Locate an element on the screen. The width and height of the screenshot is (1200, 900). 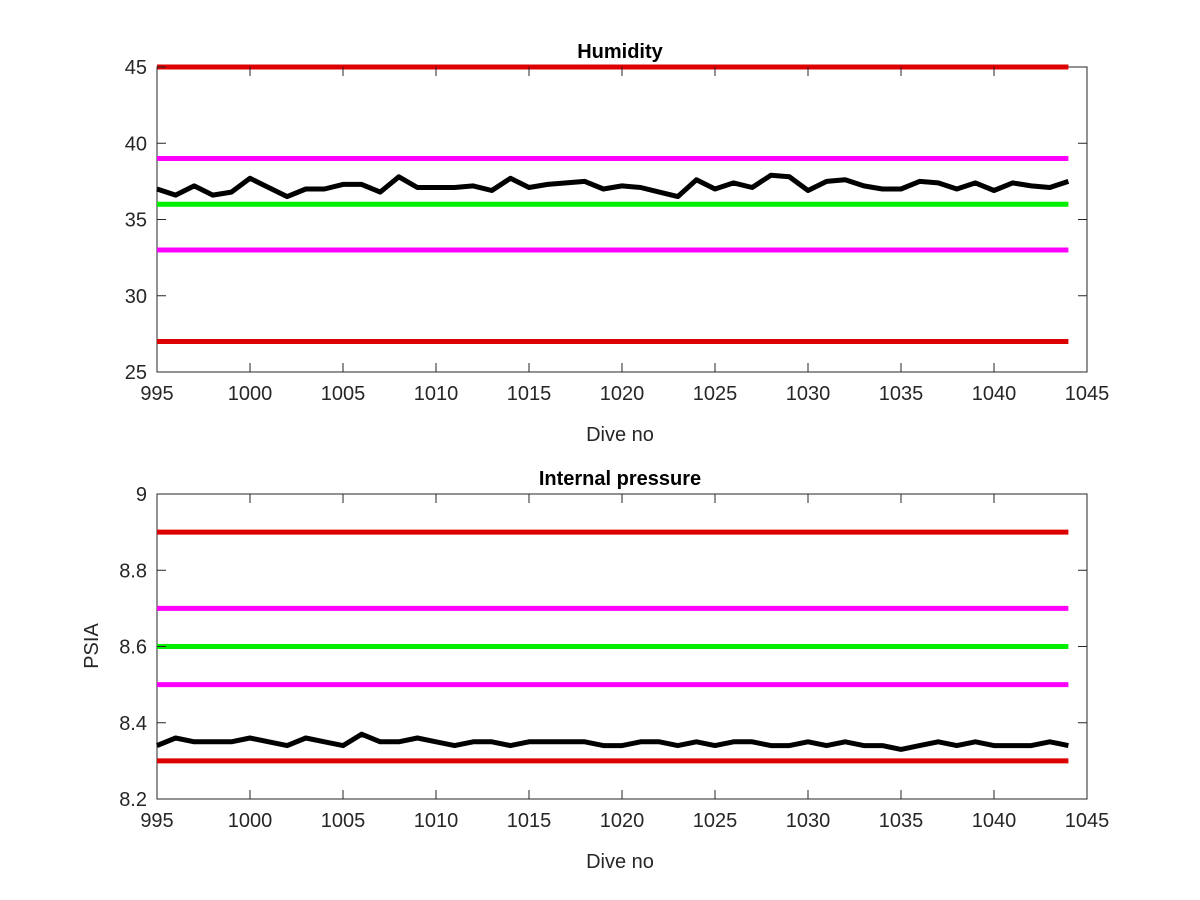
humidity-xtick-label-5: 1020 is located at coordinates (622, 394).